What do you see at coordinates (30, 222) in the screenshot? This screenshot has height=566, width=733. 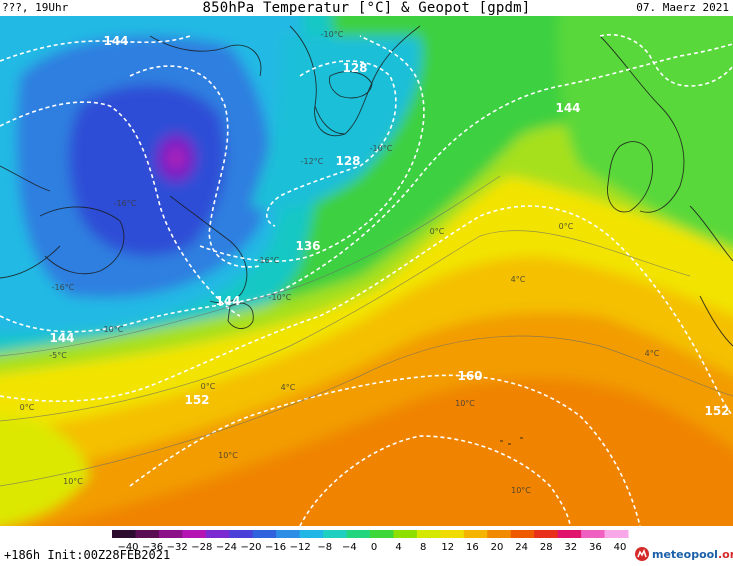 I see `canada-mainland` at bounding box center [30, 222].